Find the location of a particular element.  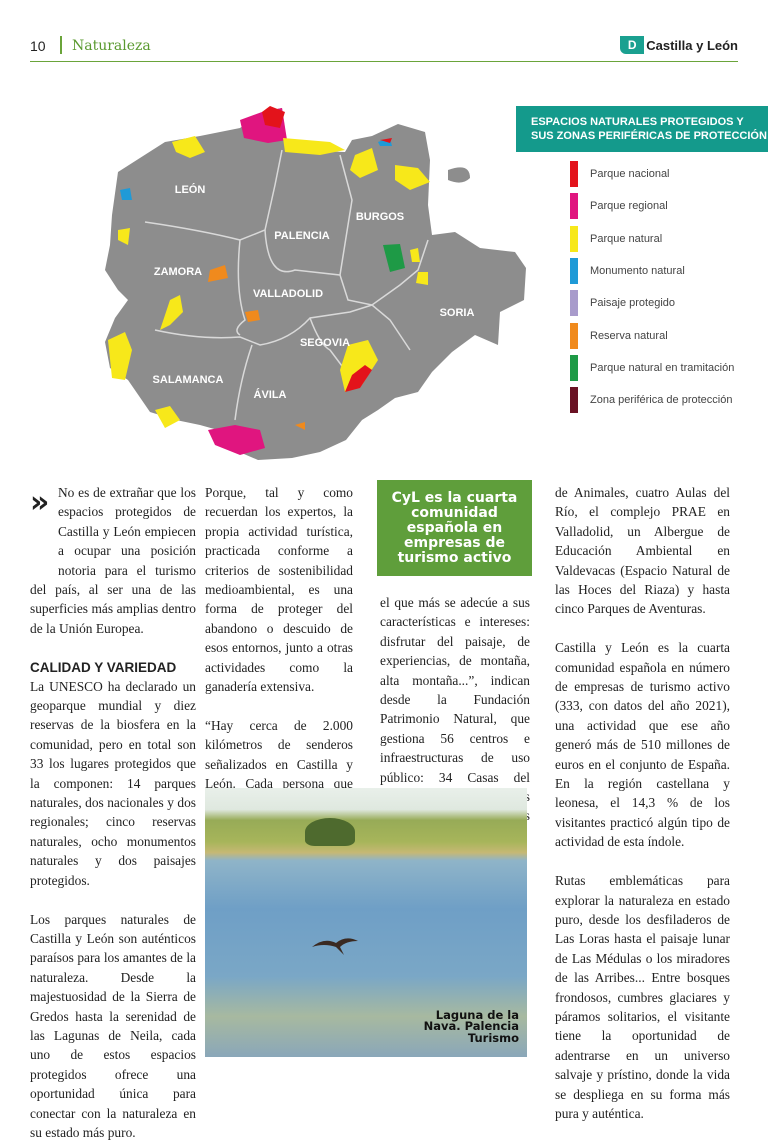

legend-label: Reserva natural is located at coordinates (629, 336).